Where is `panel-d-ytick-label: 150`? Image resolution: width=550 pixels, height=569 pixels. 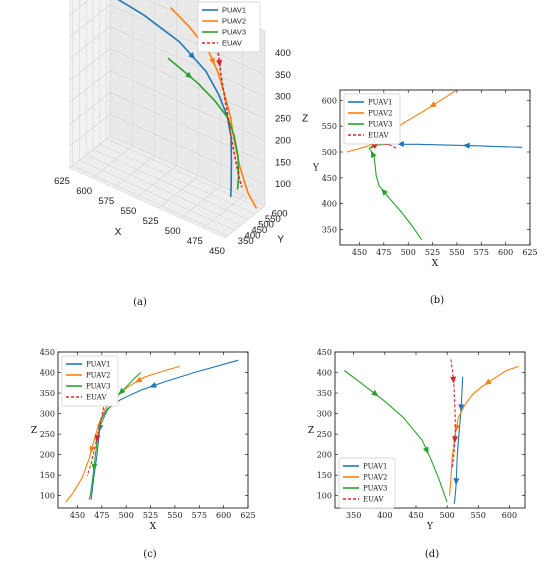
panel-d-ytick-label: 150 is located at coordinates (324, 475).